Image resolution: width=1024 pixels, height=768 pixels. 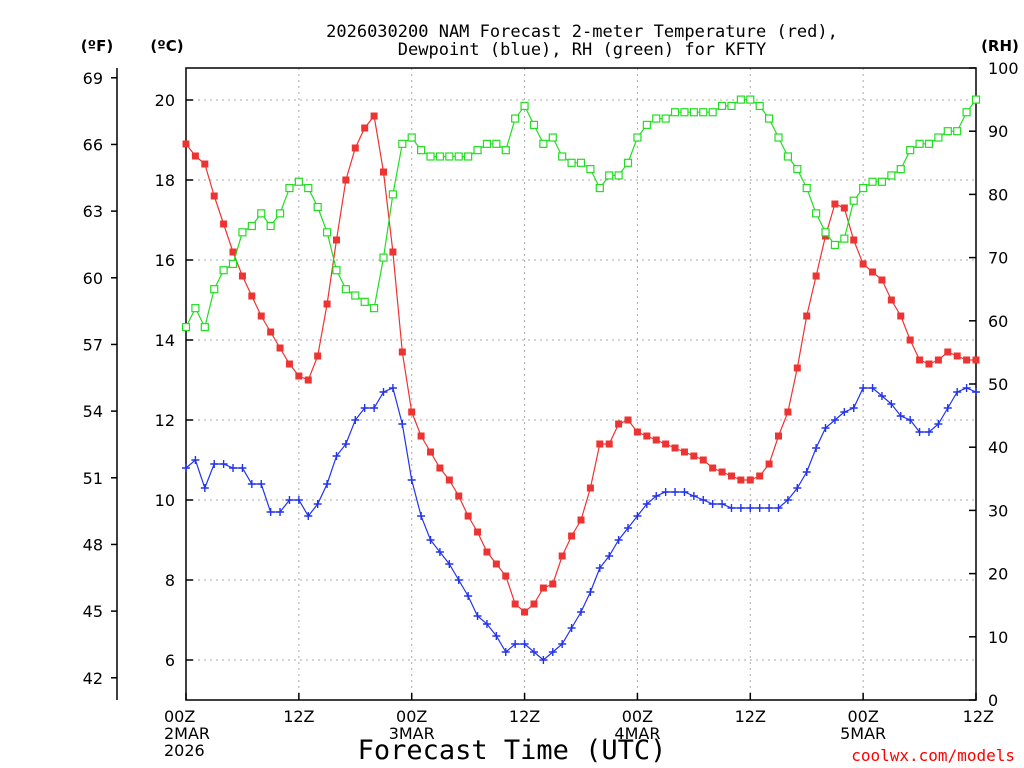 I want to click on fahrenheit-tick-label: 60, so click(x=93, y=278).